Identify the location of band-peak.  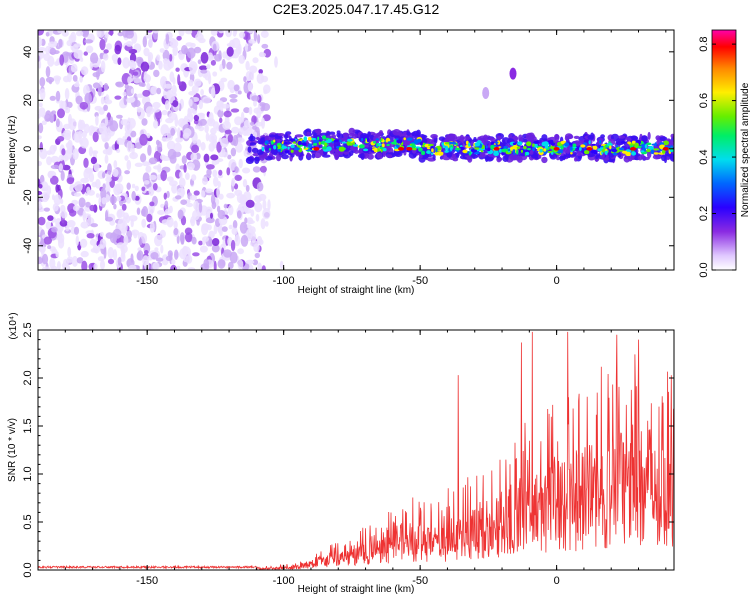
(316, 149).